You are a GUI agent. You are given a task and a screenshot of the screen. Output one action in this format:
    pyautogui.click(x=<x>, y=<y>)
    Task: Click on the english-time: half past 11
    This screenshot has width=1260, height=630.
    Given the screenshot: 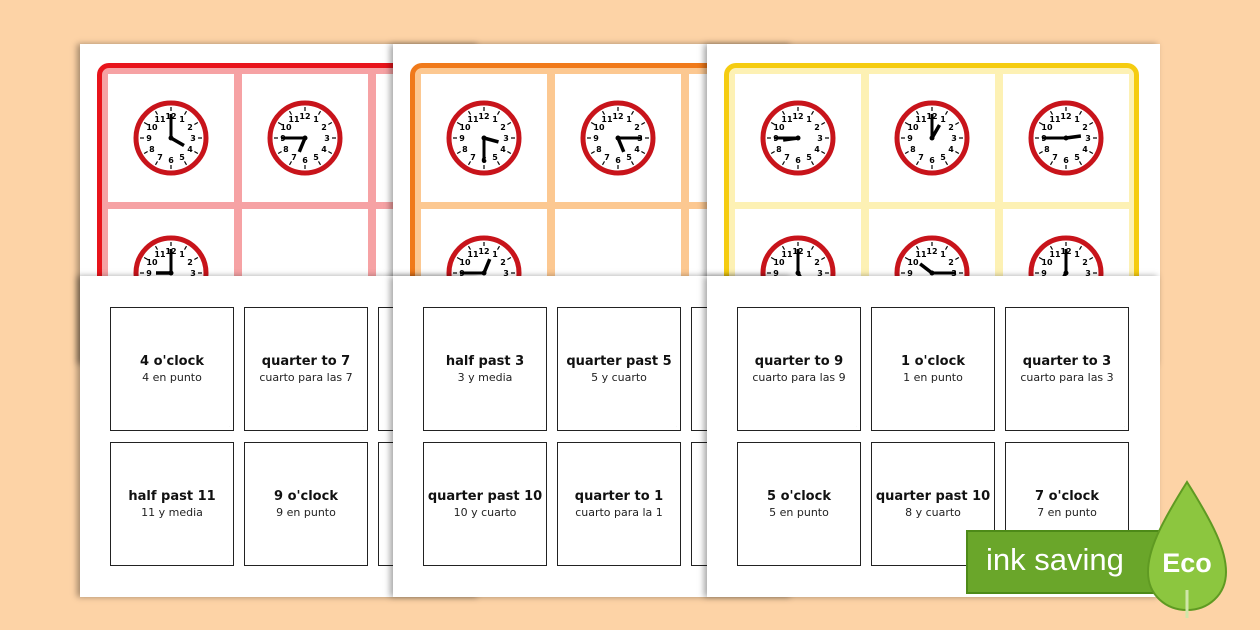 What is the action you would take?
    pyautogui.click(x=172, y=496)
    